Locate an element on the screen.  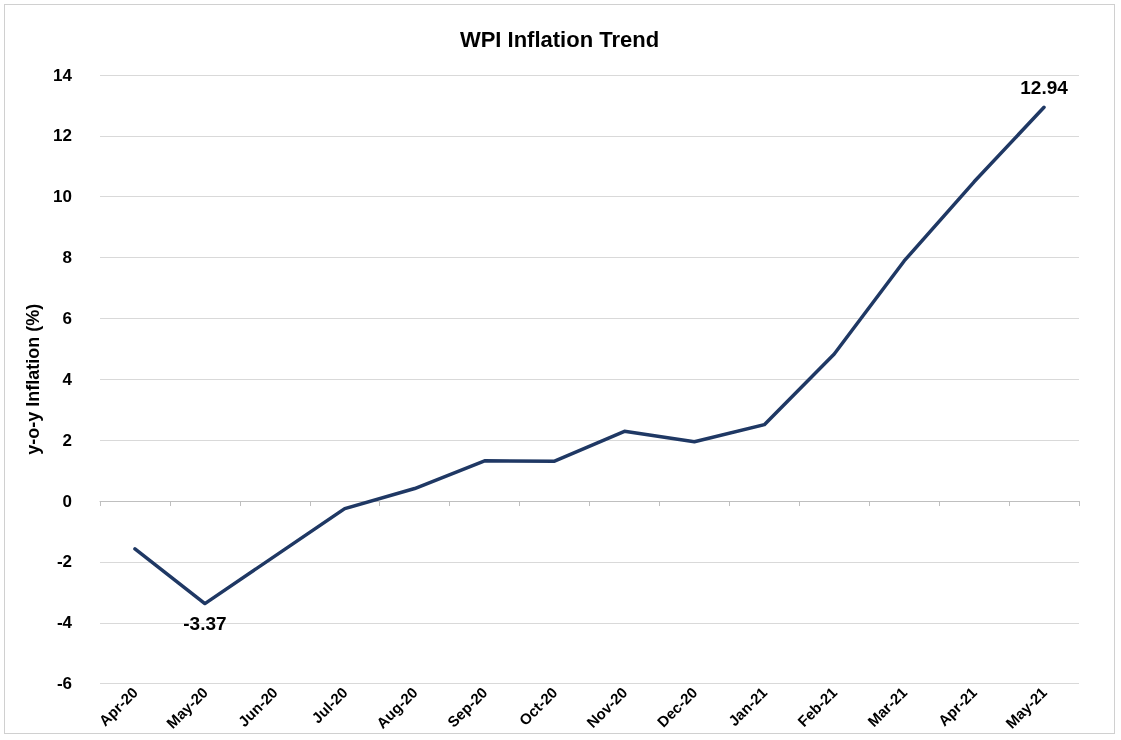
chart-title: WPI Inflation Trend is located at coordinates (559, 39).